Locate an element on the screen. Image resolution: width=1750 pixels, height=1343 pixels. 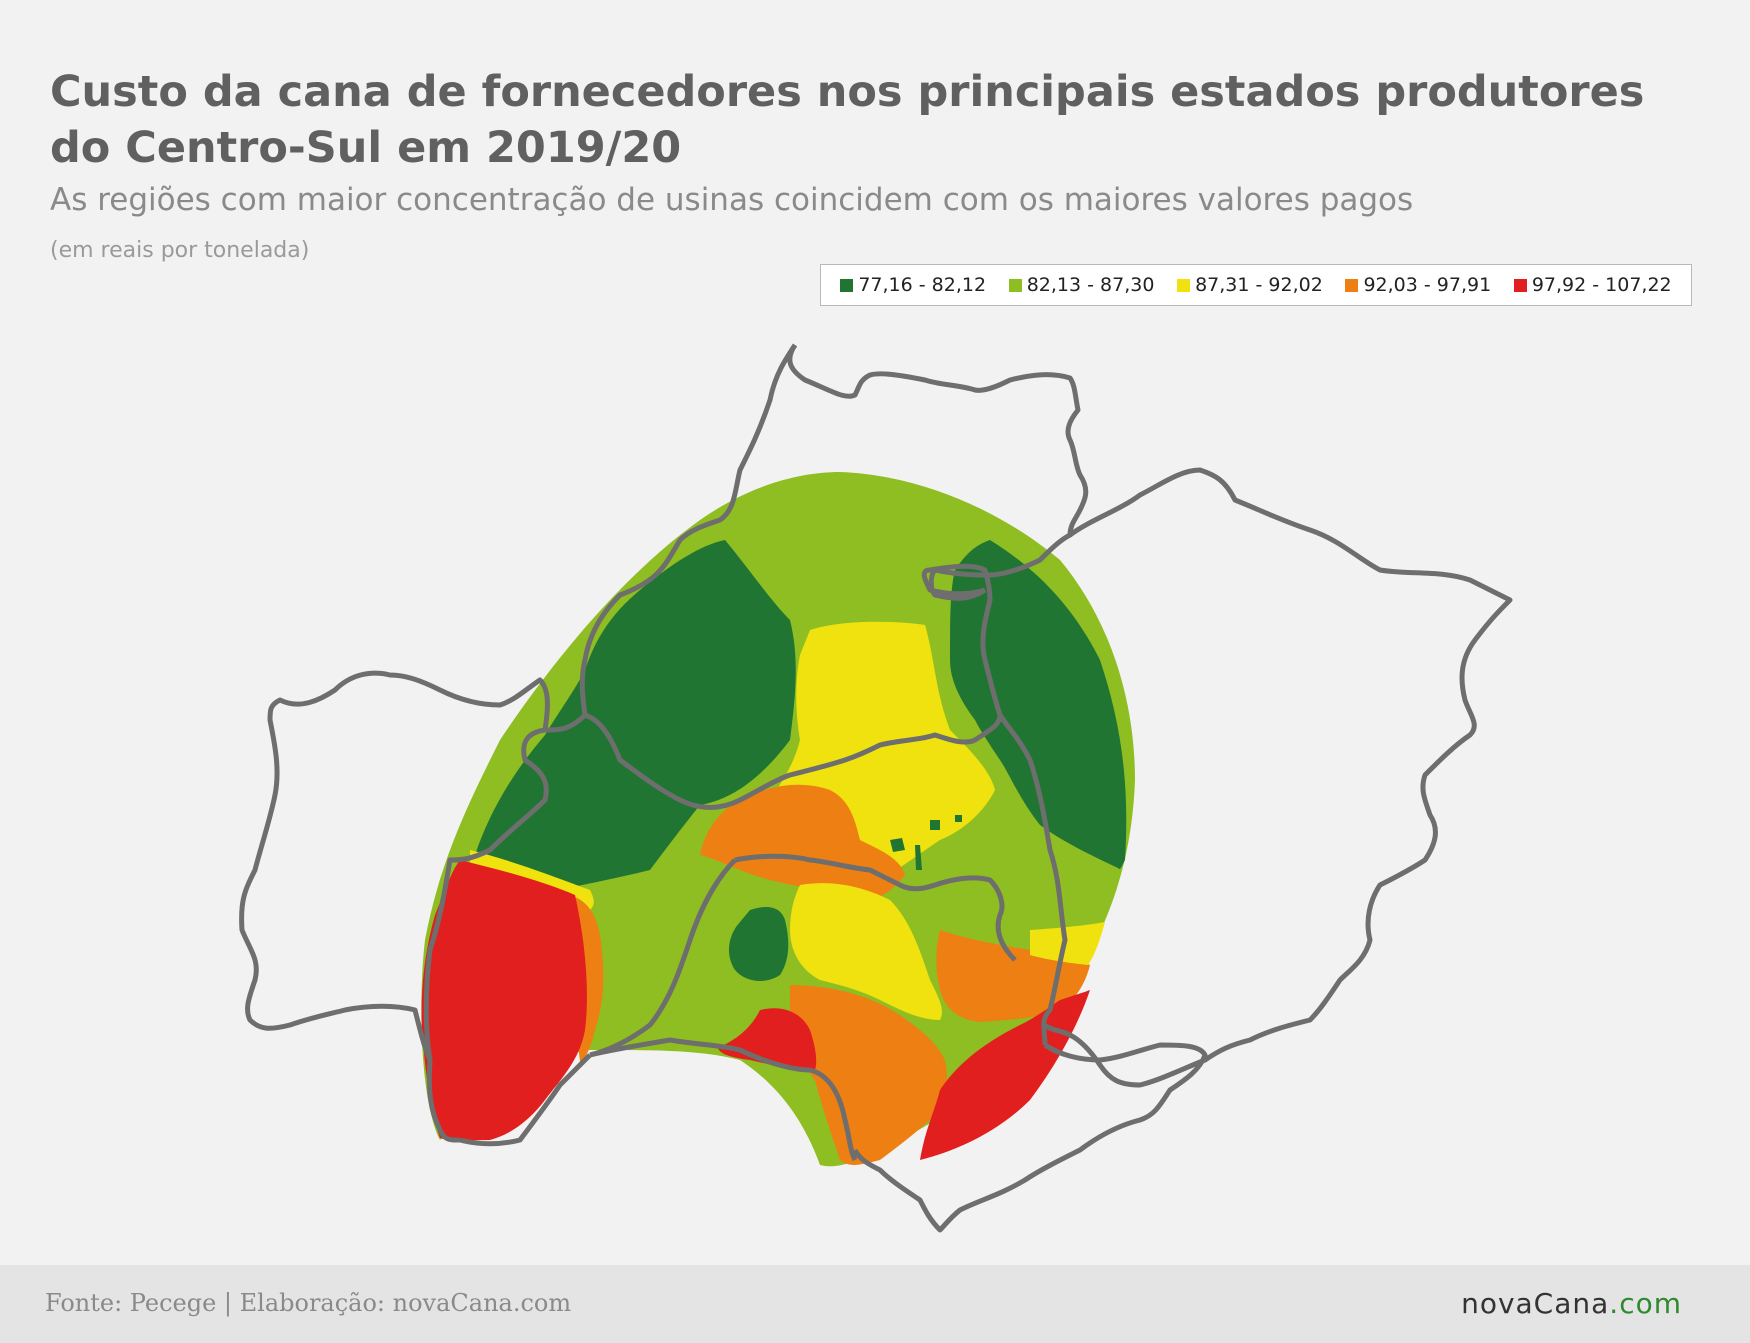
legend-item-3: 87,31 - 92,02 is located at coordinates (1250, 285).